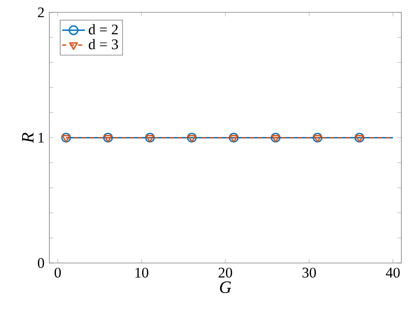  What do you see at coordinates (103, 44) in the screenshot?
I see `legend-label: d = 3` at bounding box center [103, 44].